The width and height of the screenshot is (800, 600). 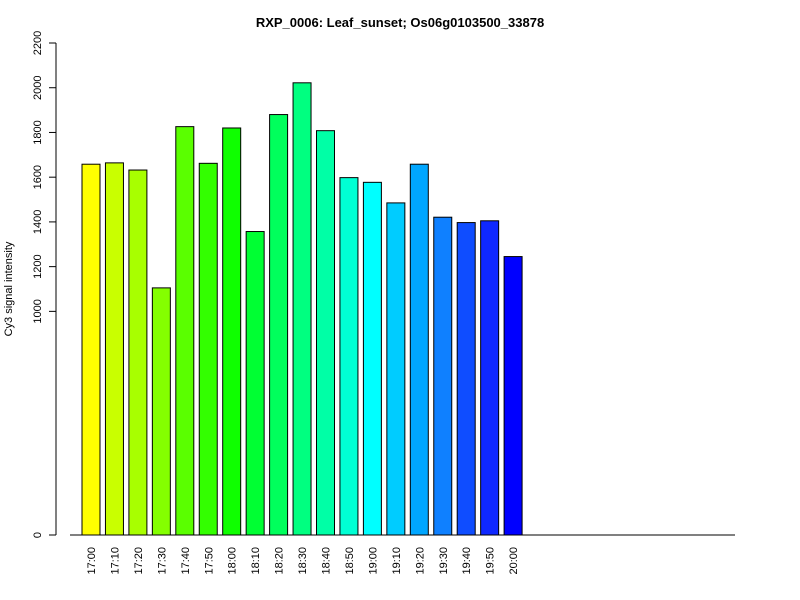 I want to click on x-tick-label: 19:10, so click(x=397, y=561).